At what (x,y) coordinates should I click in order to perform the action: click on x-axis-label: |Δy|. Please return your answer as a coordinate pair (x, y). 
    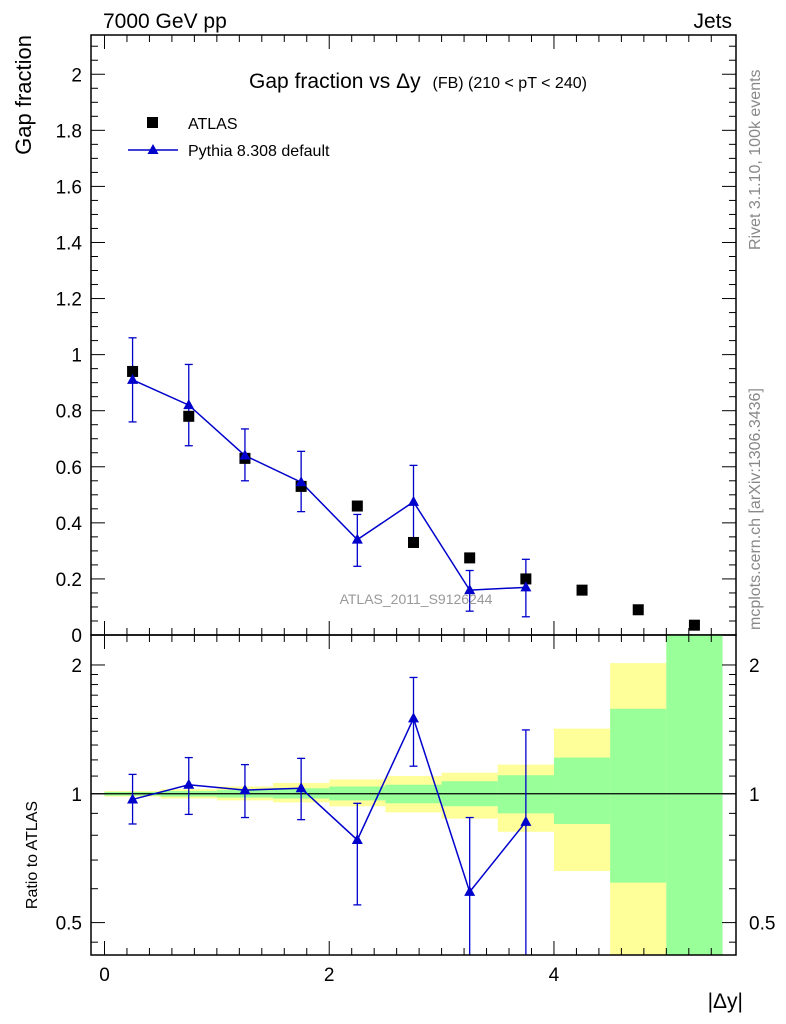
    Looking at the image, I should click on (725, 1001).